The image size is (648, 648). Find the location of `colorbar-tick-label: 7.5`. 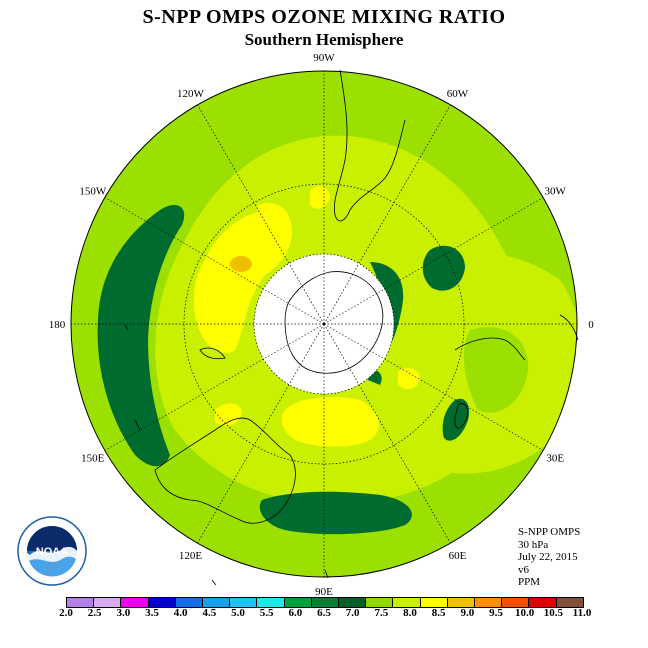

colorbar-tick-label: 7.5 is located at coordinates (381, 613).